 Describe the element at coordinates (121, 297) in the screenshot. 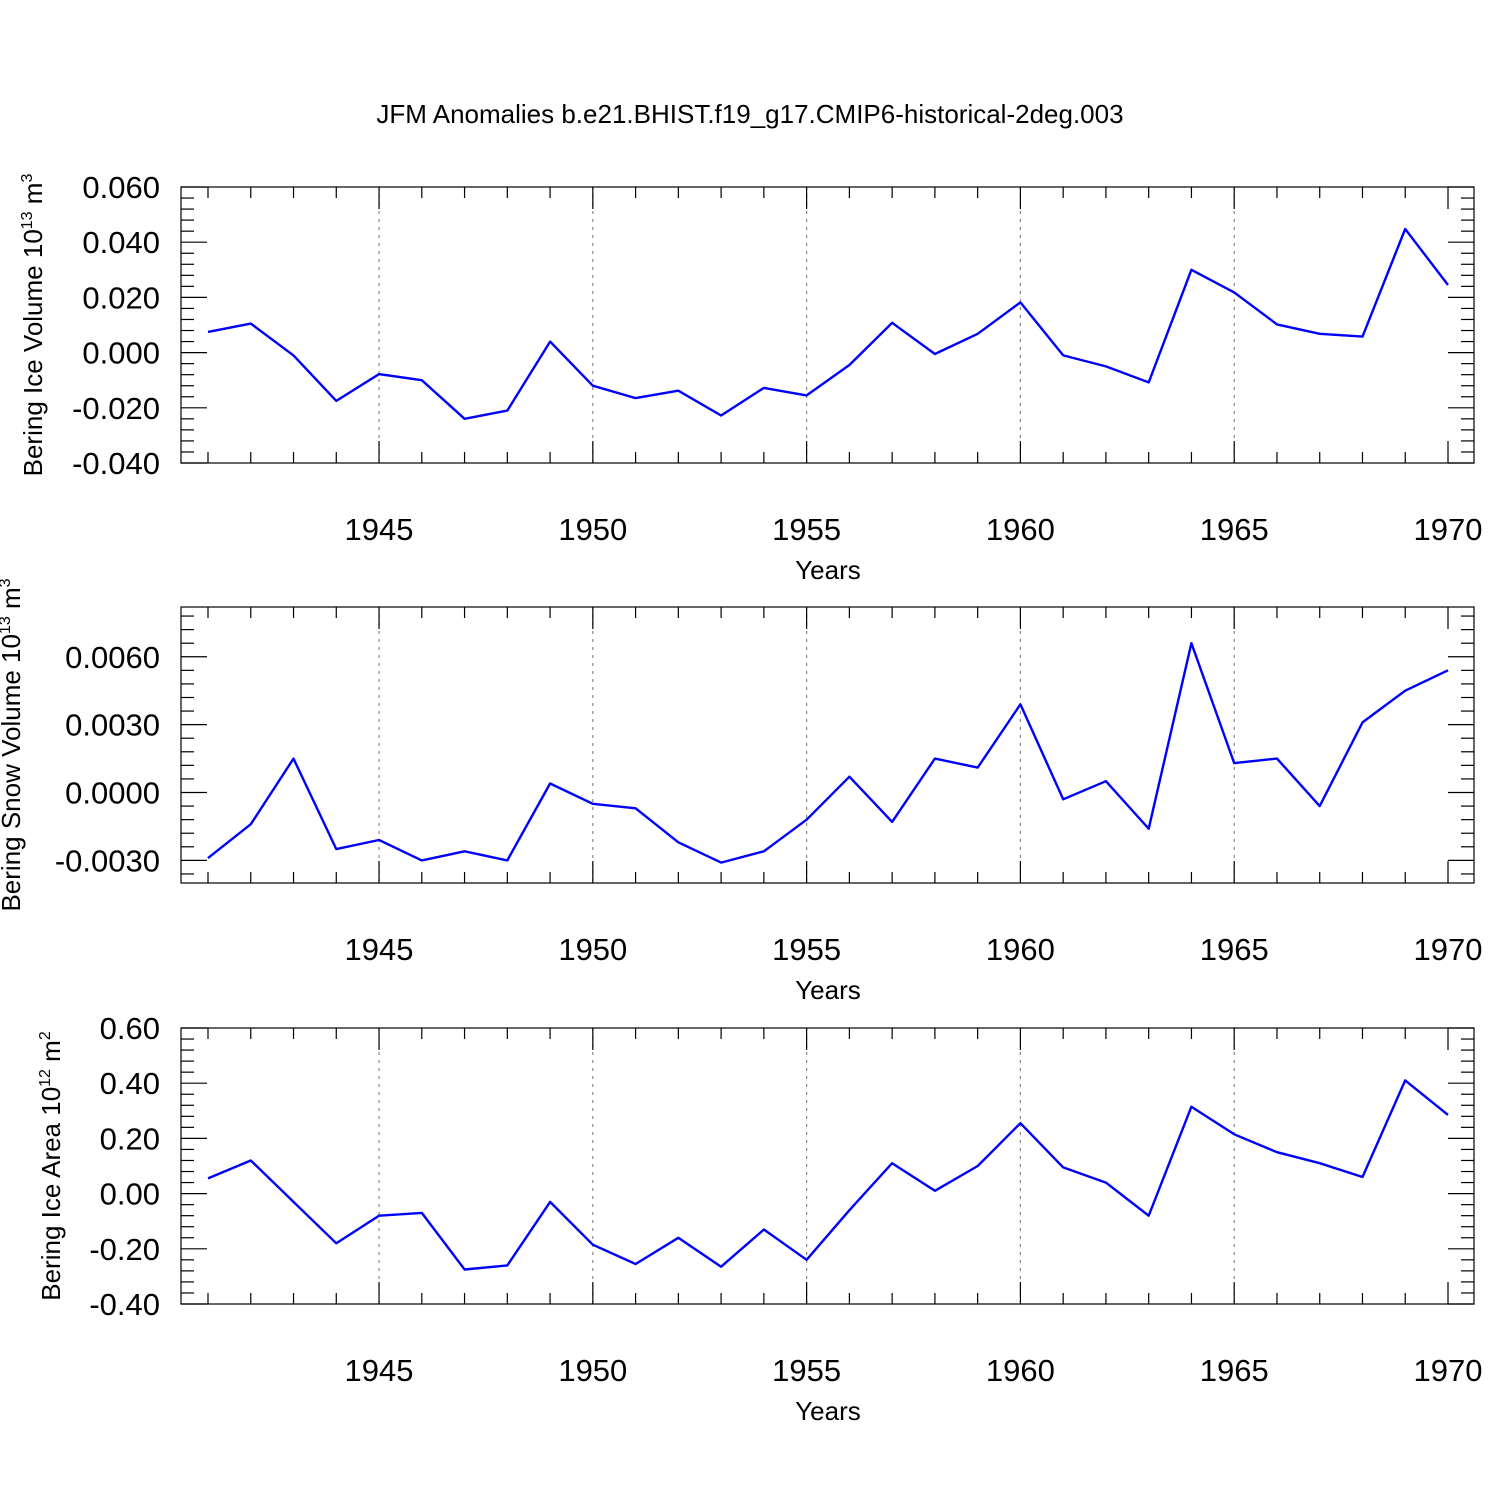

I see `y-tick-label: 0.020` at that location.